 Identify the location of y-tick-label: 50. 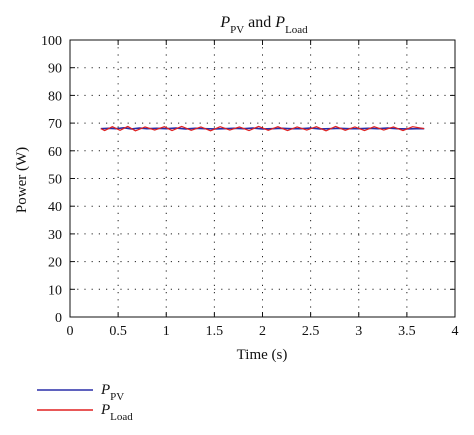
(55, 180).